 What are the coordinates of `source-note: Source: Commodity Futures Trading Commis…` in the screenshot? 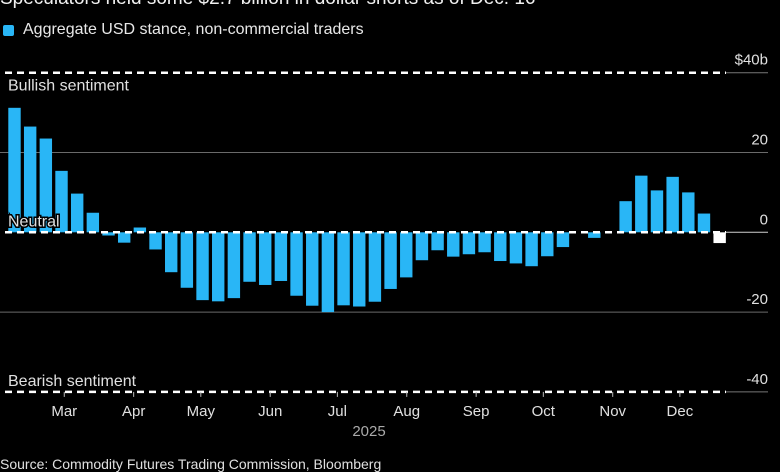 It's located at (191, 464).